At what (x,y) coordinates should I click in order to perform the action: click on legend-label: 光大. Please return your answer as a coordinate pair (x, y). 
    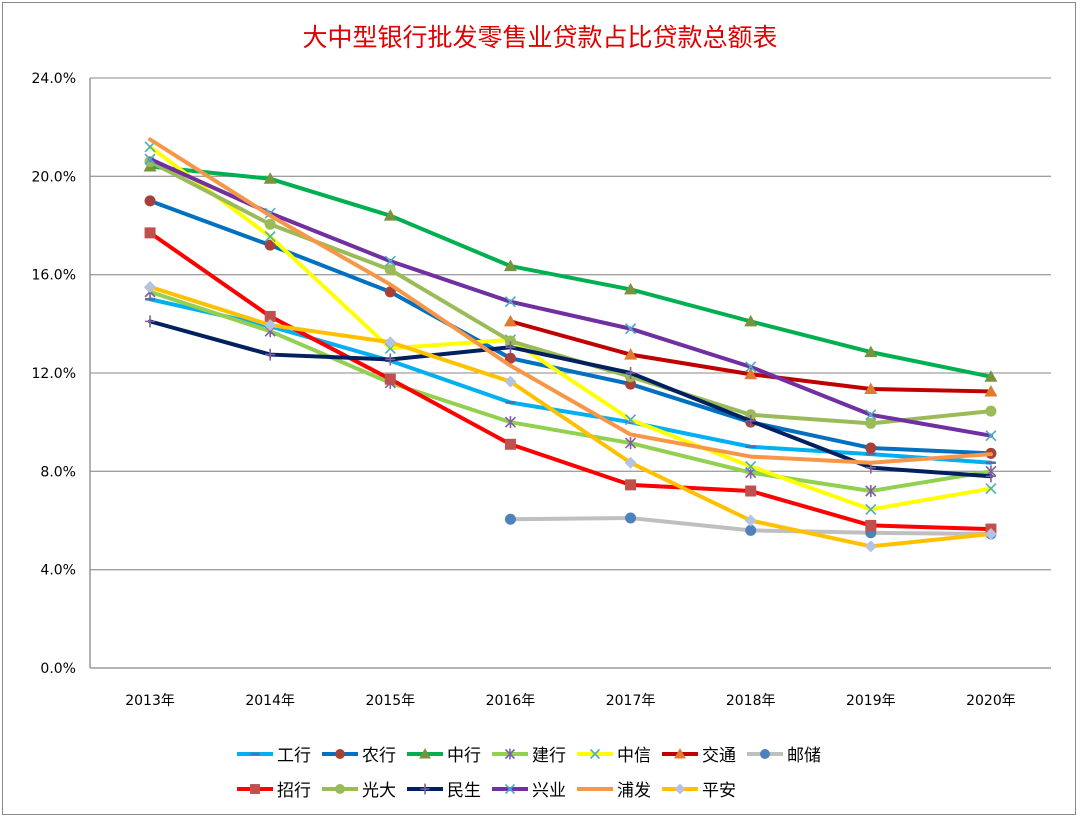
    Looking at the image, I should click on (379, 791).